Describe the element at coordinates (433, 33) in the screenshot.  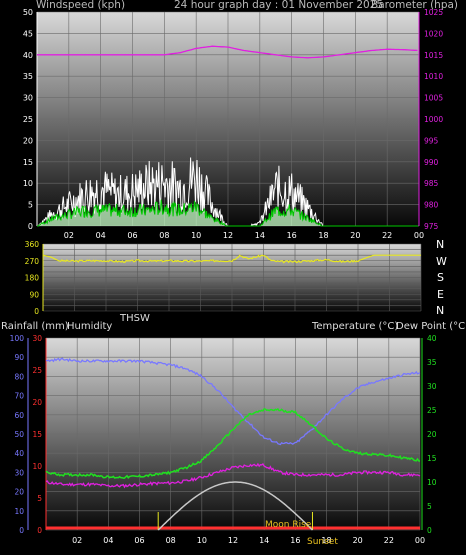
I see `barometer-tick-label: 1020` at that location.